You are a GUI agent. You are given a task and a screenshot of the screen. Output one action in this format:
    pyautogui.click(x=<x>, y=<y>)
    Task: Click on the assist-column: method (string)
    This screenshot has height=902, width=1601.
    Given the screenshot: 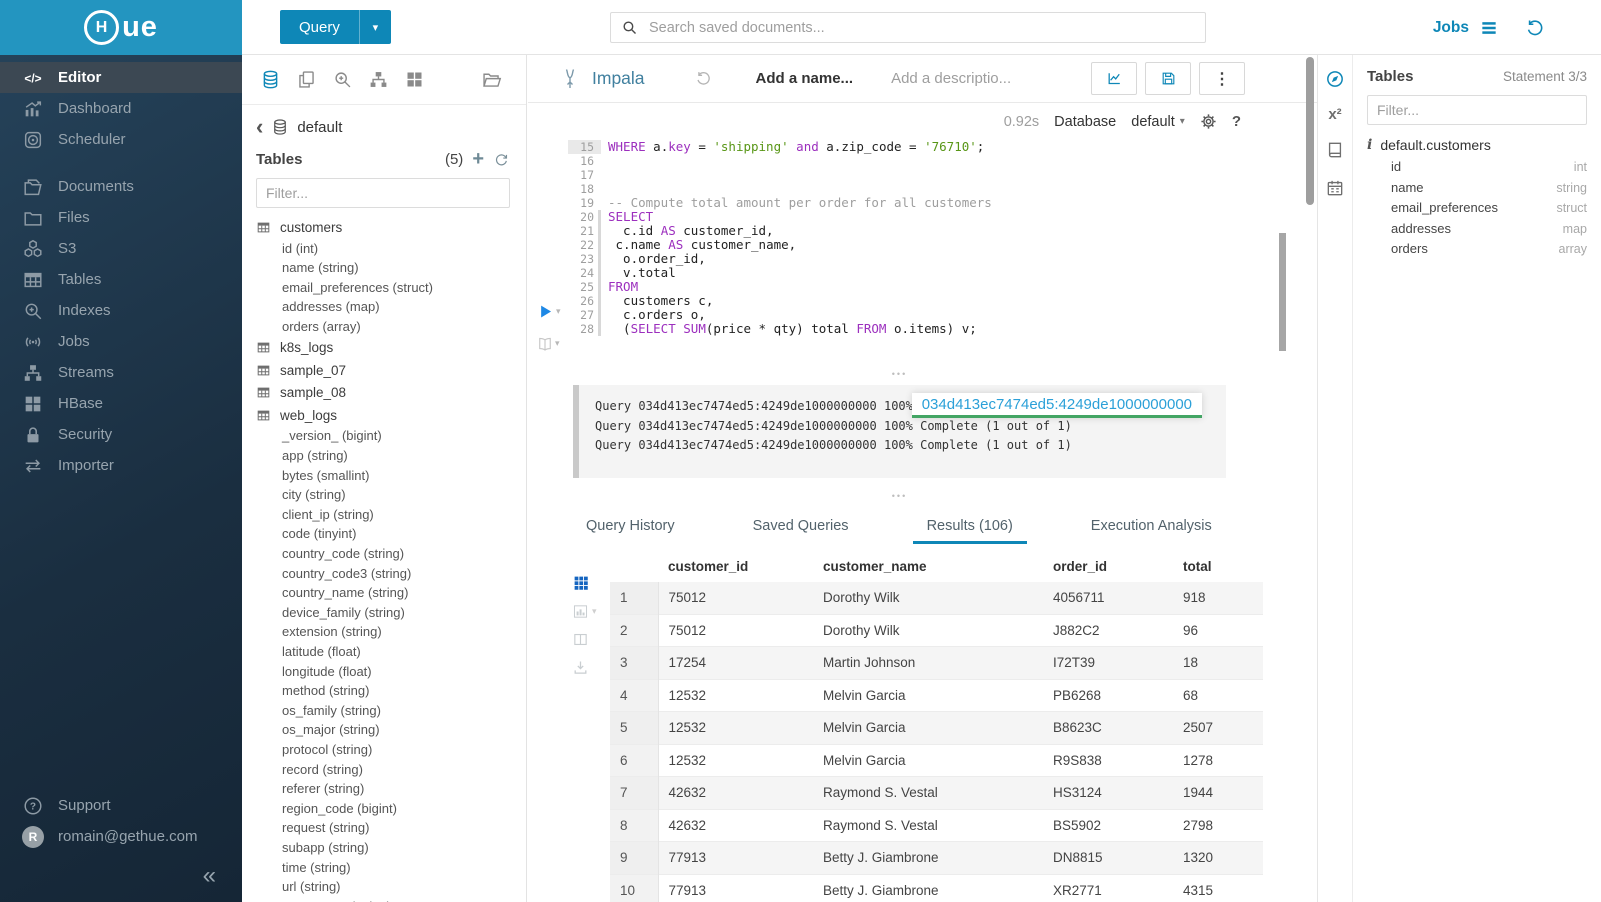 What is the action you would take?
    pyautogui.click(x=326, y=691)
    